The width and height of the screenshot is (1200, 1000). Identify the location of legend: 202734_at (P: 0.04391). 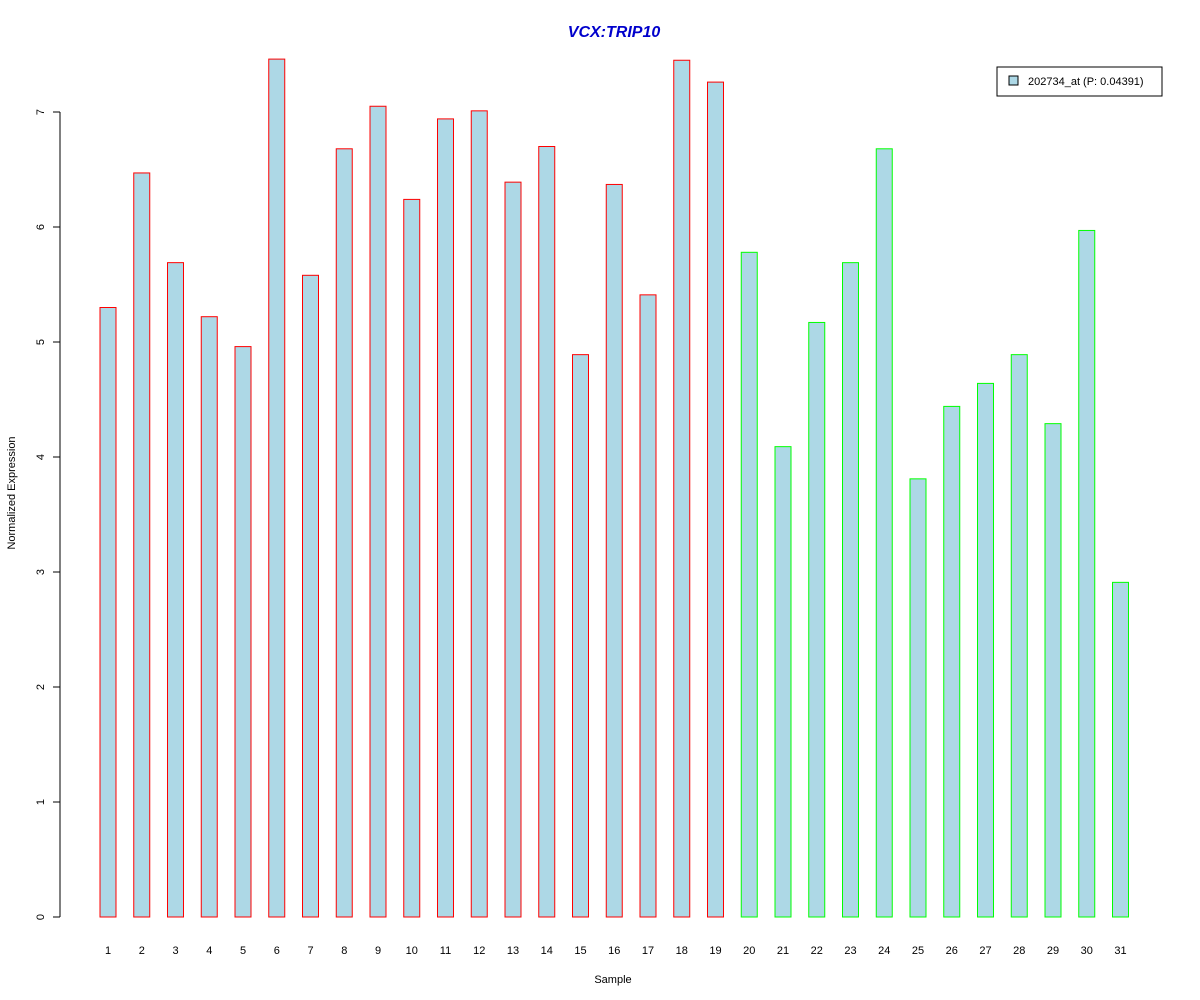
(1079, 81).